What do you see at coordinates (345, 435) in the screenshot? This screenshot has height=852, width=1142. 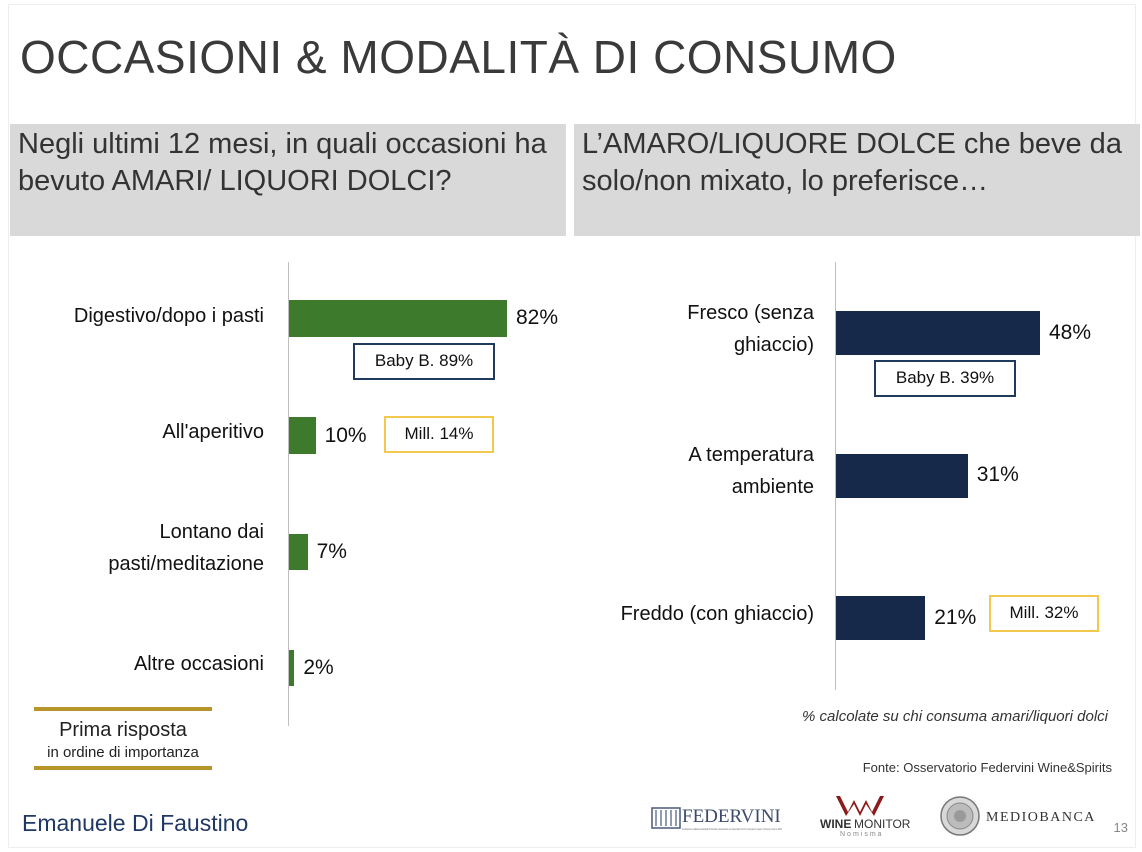 I see `left-value-label: 10%` at bounding box center [345, 435].